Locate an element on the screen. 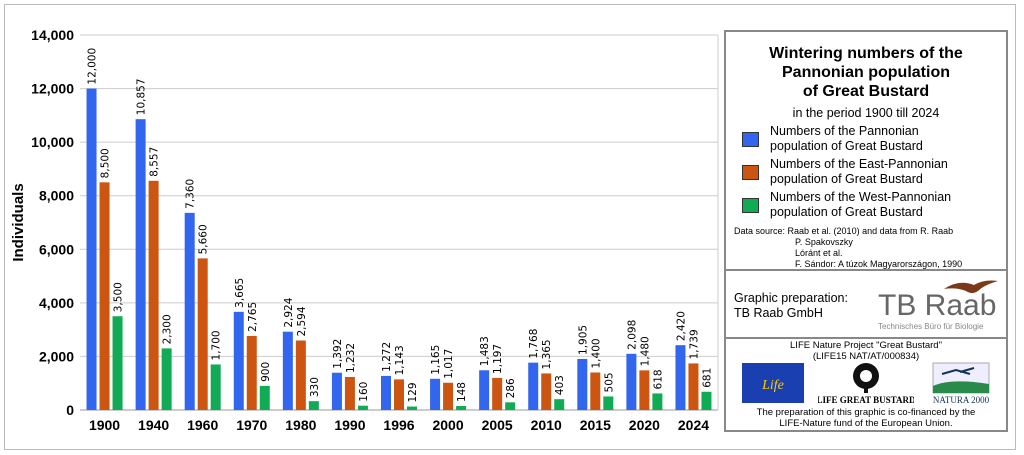 The image size is (1024, 455). y-tick-label: 10,000 is located at coordinates (52, 142).